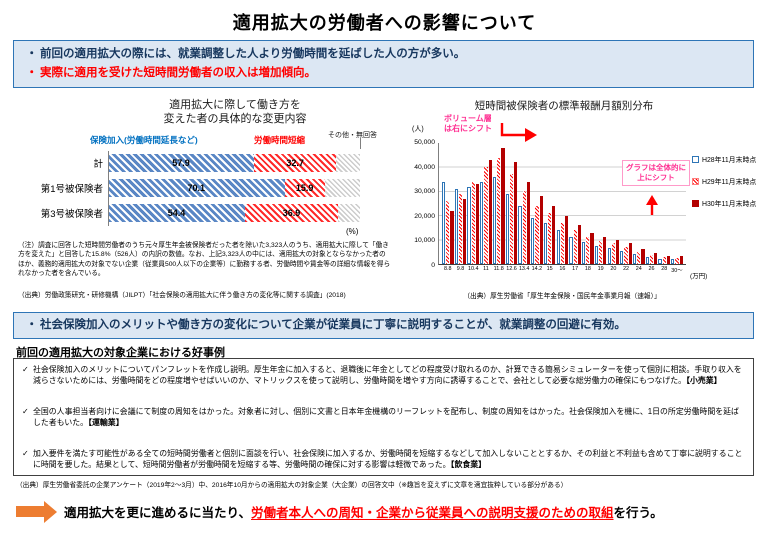 The image size is (769, 533). What do you see at coordinates (575, 207) in the screenshot?
I see `bar-group: 17` at bounding box center [575, 207].